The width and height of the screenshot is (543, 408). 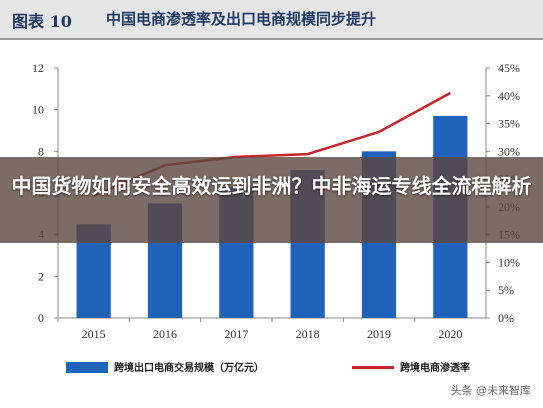 What do you see at coordinates (271, 367) in the screenshot?
I see `chart-legend: 跨境出口电商交易规模（万亿元） 跨境电商渗透率` at bounding box center [271, 367].